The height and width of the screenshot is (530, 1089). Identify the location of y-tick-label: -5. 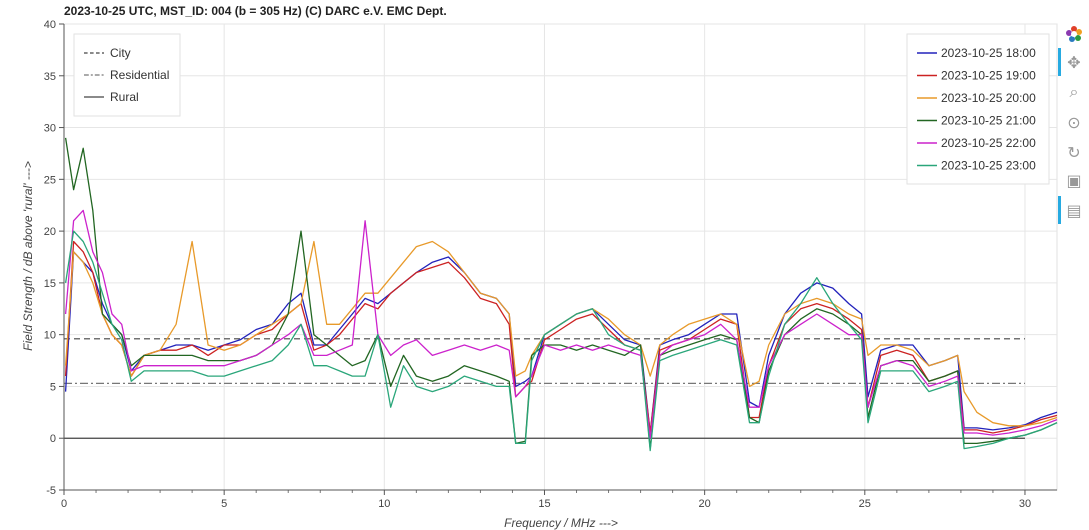
(51, 491).